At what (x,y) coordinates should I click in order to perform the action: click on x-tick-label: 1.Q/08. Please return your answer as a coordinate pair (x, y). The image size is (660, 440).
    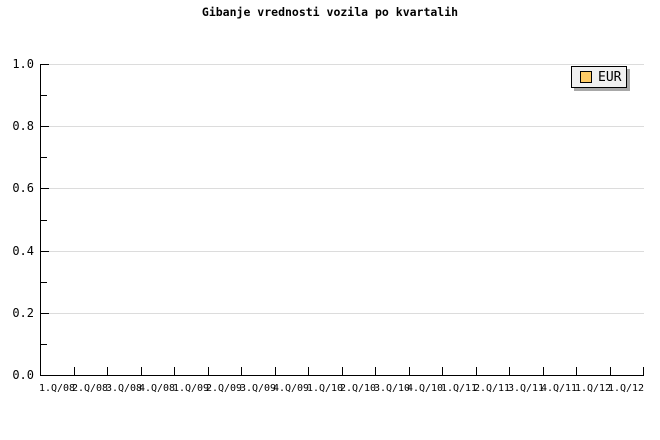
    Looking at the image, I should click on (57, 388).